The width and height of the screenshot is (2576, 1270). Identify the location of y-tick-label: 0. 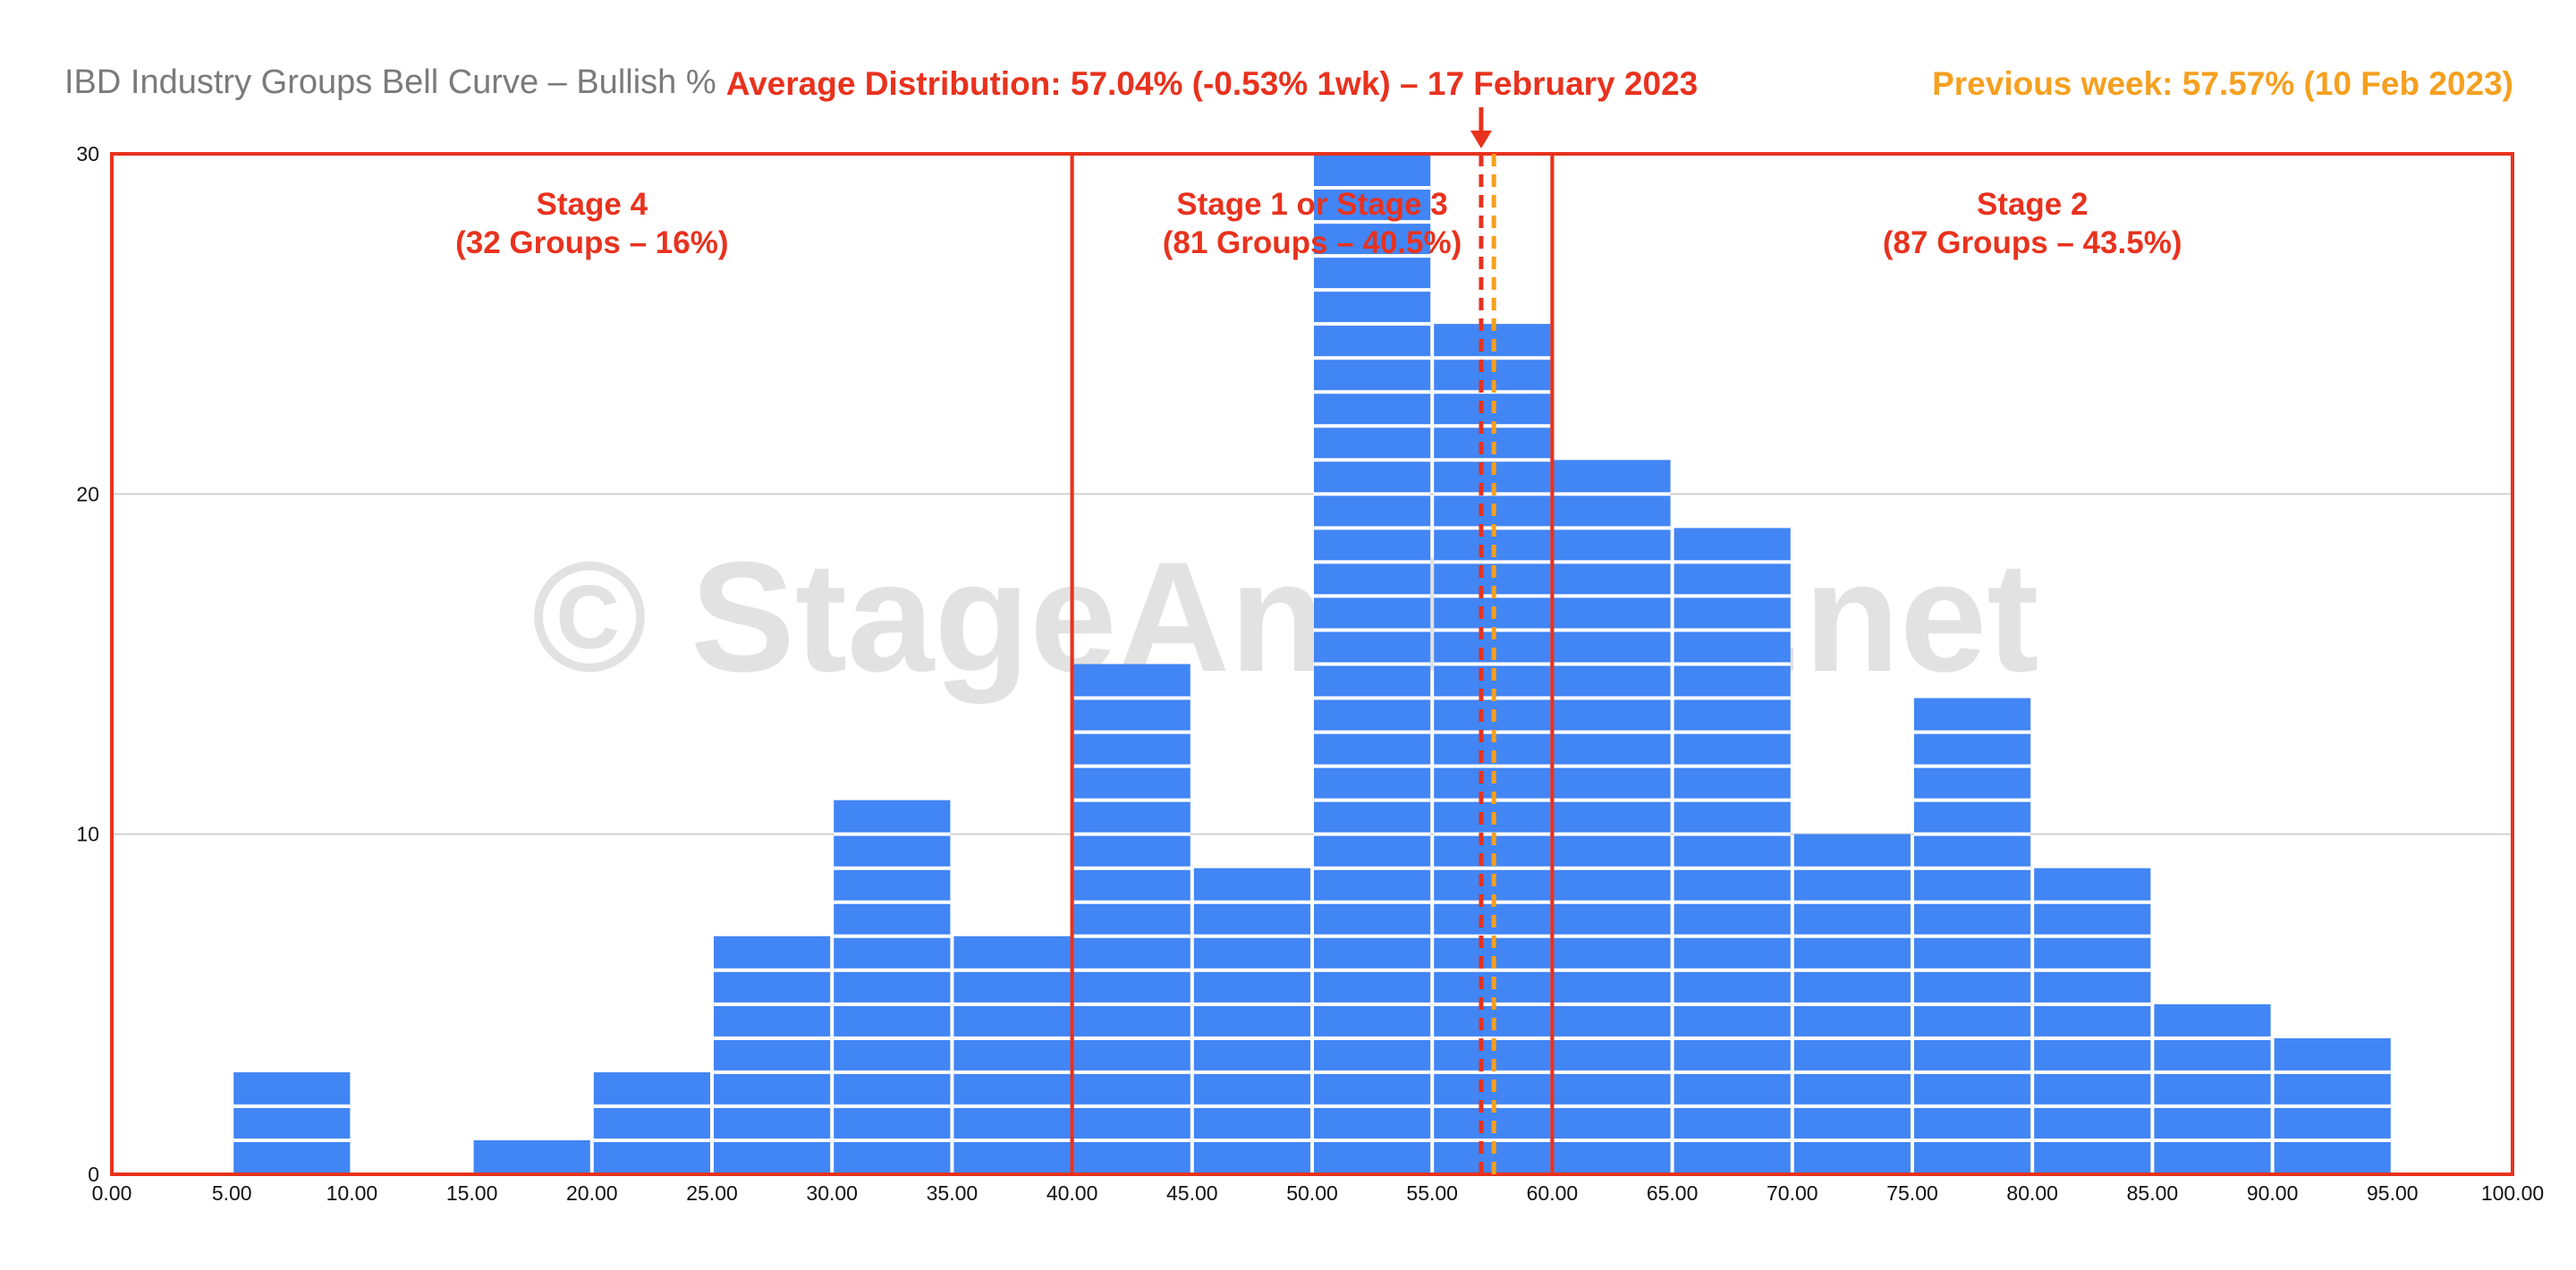
(93, 1174).